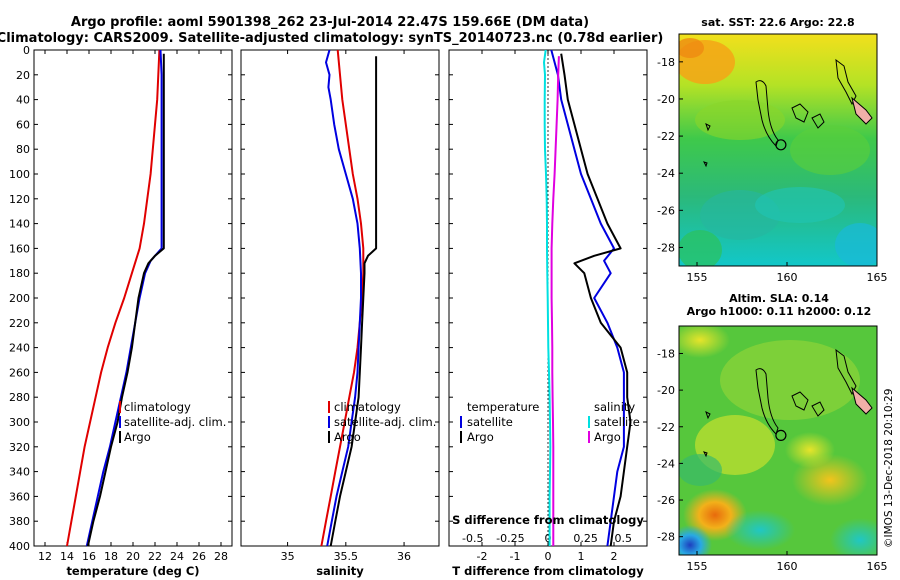 Image resolution: width=900 pixels, height=580 pixels. What do you see at coordinates (19, 447) in the screenshot?
I see `y-tick-label: 320` at bounding box center [19, 447].